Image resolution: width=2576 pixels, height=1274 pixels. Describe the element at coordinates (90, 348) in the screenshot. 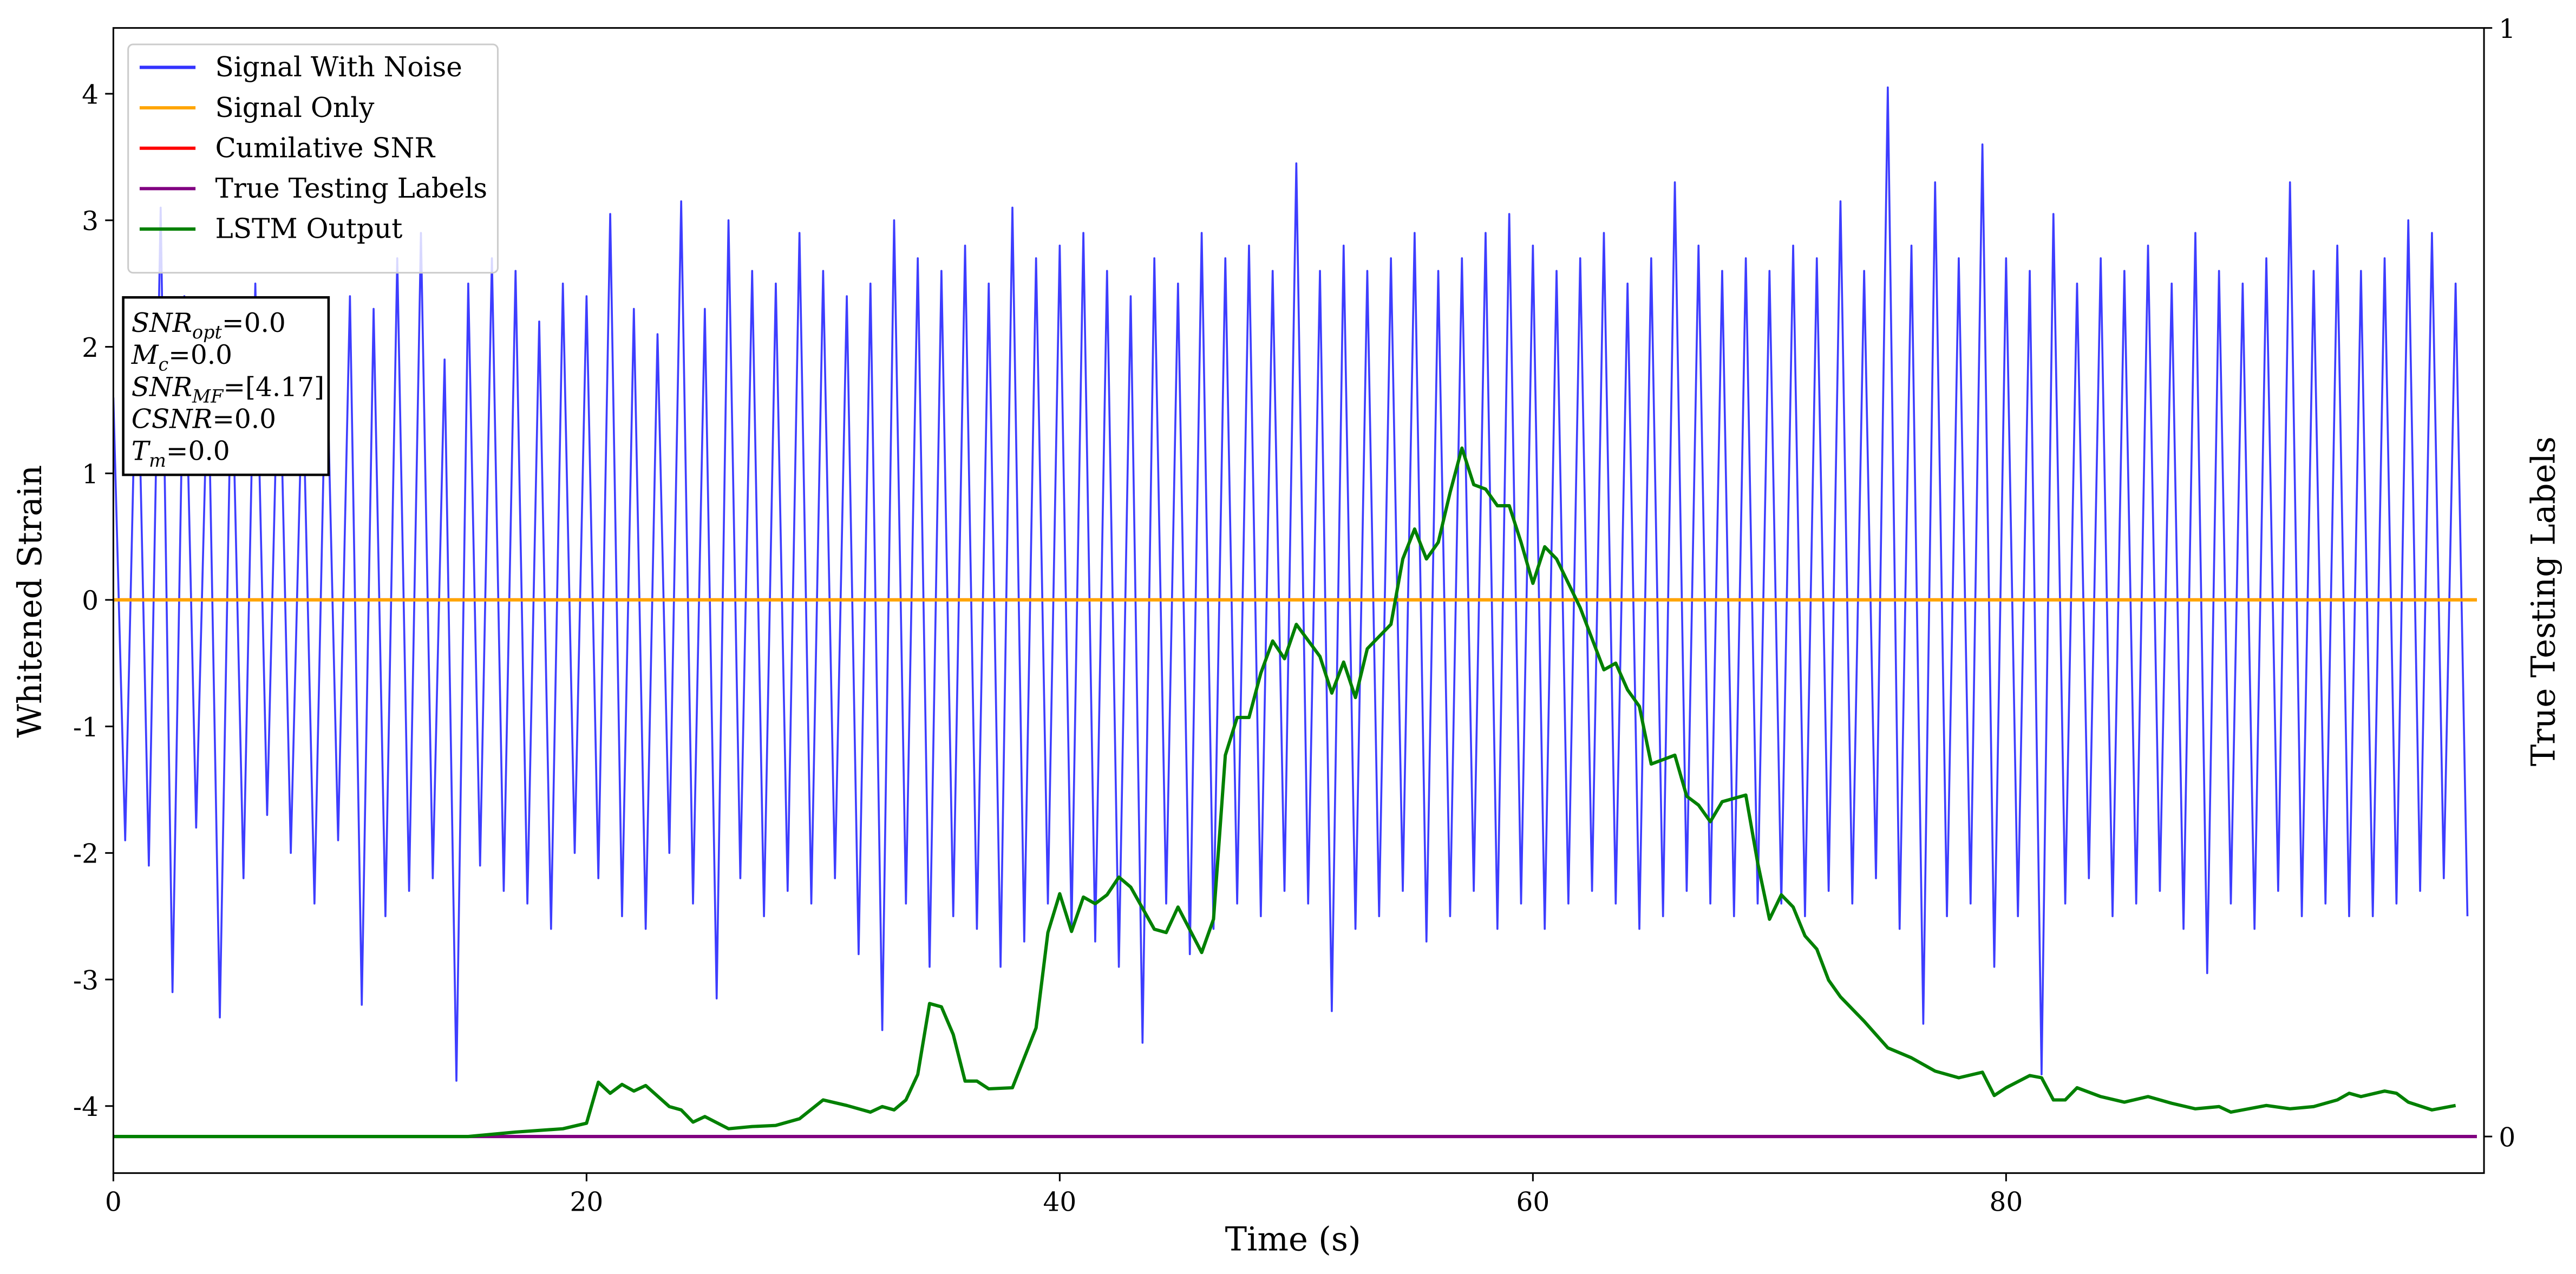

I see `y-tick-label: 2` at that location.